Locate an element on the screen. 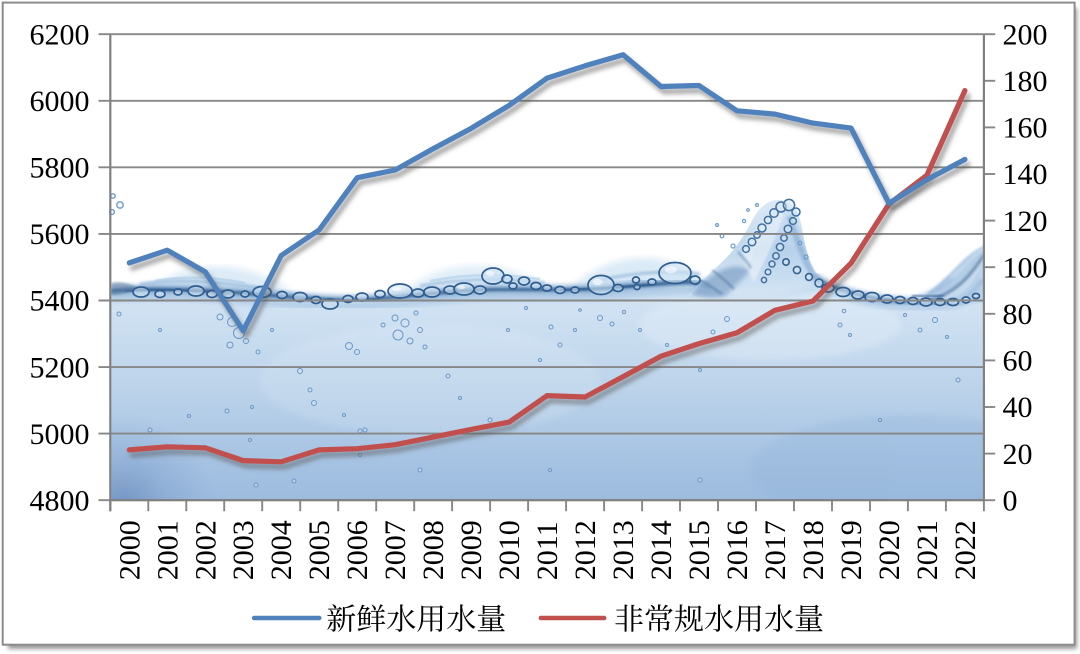 The height and width of the screenshot is (654, 1080). svg-text: 140 is located at coordinates (1025, 174).